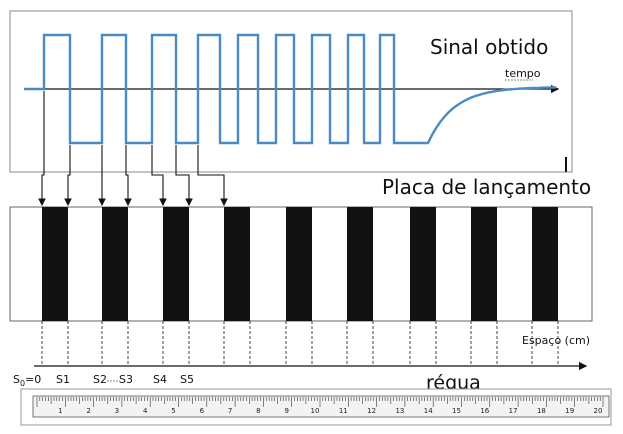  What do you see at coordinates (371, 411) in the screenshot?
I see `ruler-number: 12` at bounding box center [371, 411].